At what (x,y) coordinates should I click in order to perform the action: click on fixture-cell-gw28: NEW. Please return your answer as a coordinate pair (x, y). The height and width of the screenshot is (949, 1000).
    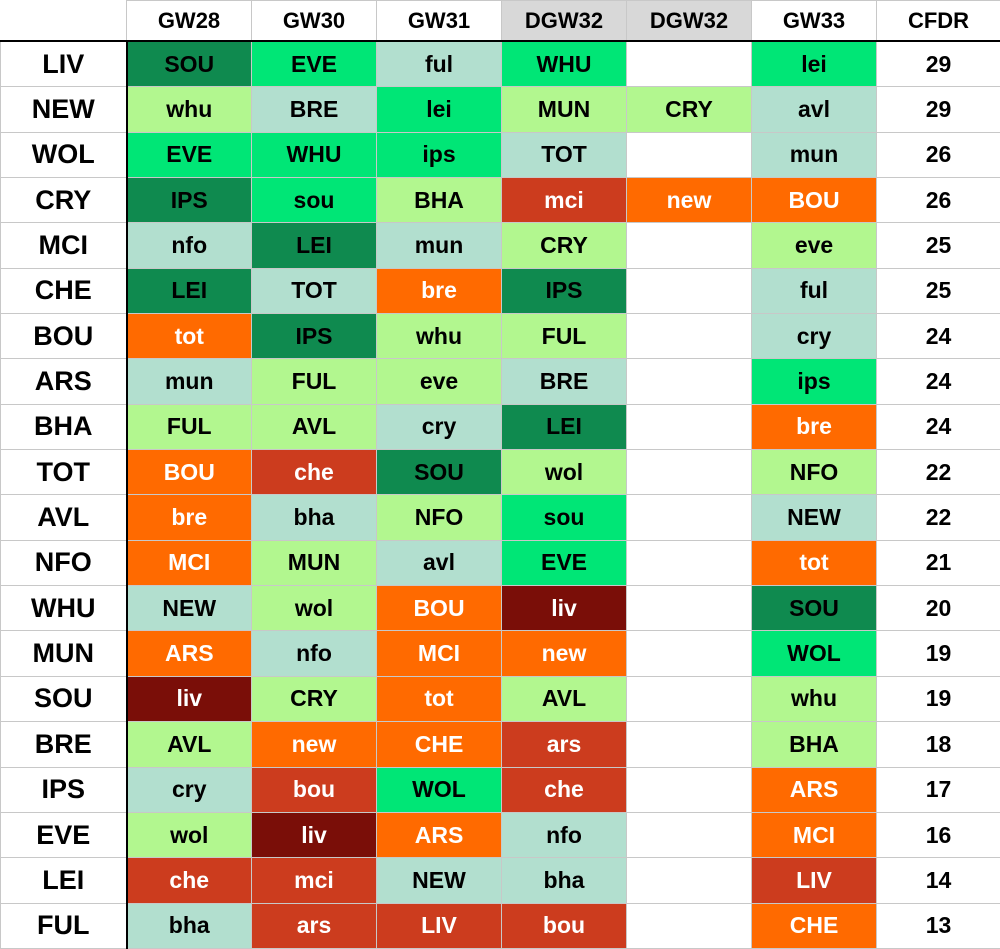
    Looking at the image, I should click on (189, 608).